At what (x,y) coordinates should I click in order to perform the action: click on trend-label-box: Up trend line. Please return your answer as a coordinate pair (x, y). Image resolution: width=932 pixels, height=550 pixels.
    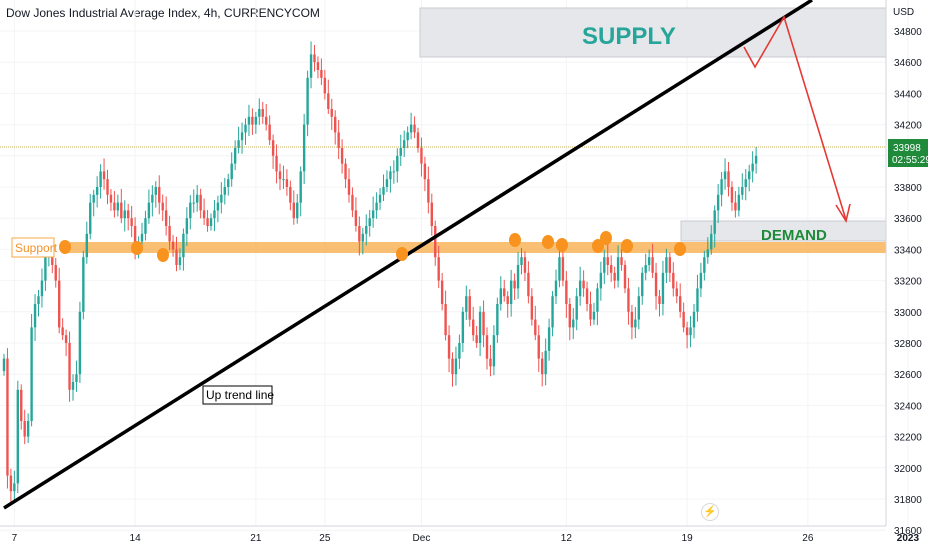
    Looking at the image, I should click on (238, 395).